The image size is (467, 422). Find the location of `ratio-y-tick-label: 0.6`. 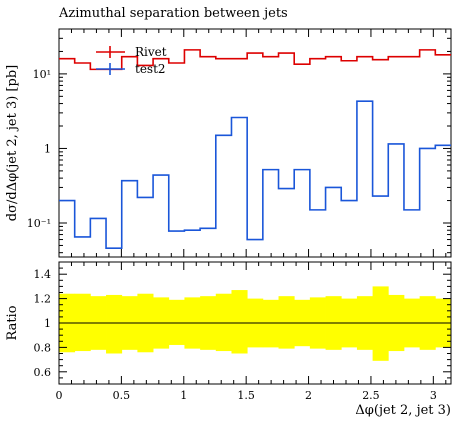

ratio-y-tick-label: 0.6 is located at coordinates (43, 372).